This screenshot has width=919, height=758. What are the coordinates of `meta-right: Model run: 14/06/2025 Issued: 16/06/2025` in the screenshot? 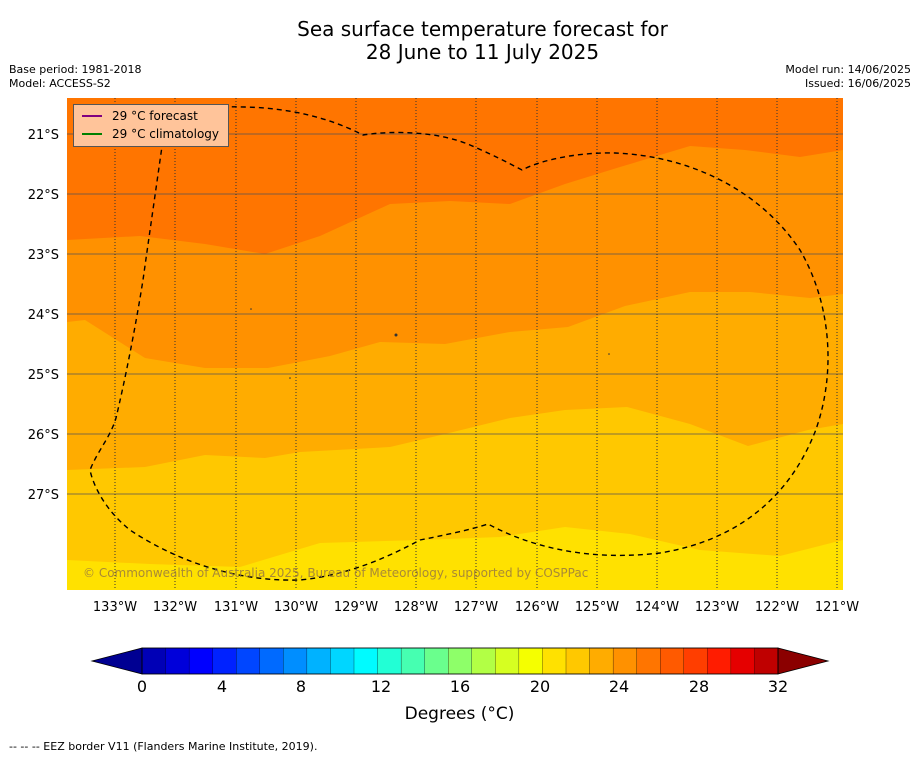 It's located at (848, 77).